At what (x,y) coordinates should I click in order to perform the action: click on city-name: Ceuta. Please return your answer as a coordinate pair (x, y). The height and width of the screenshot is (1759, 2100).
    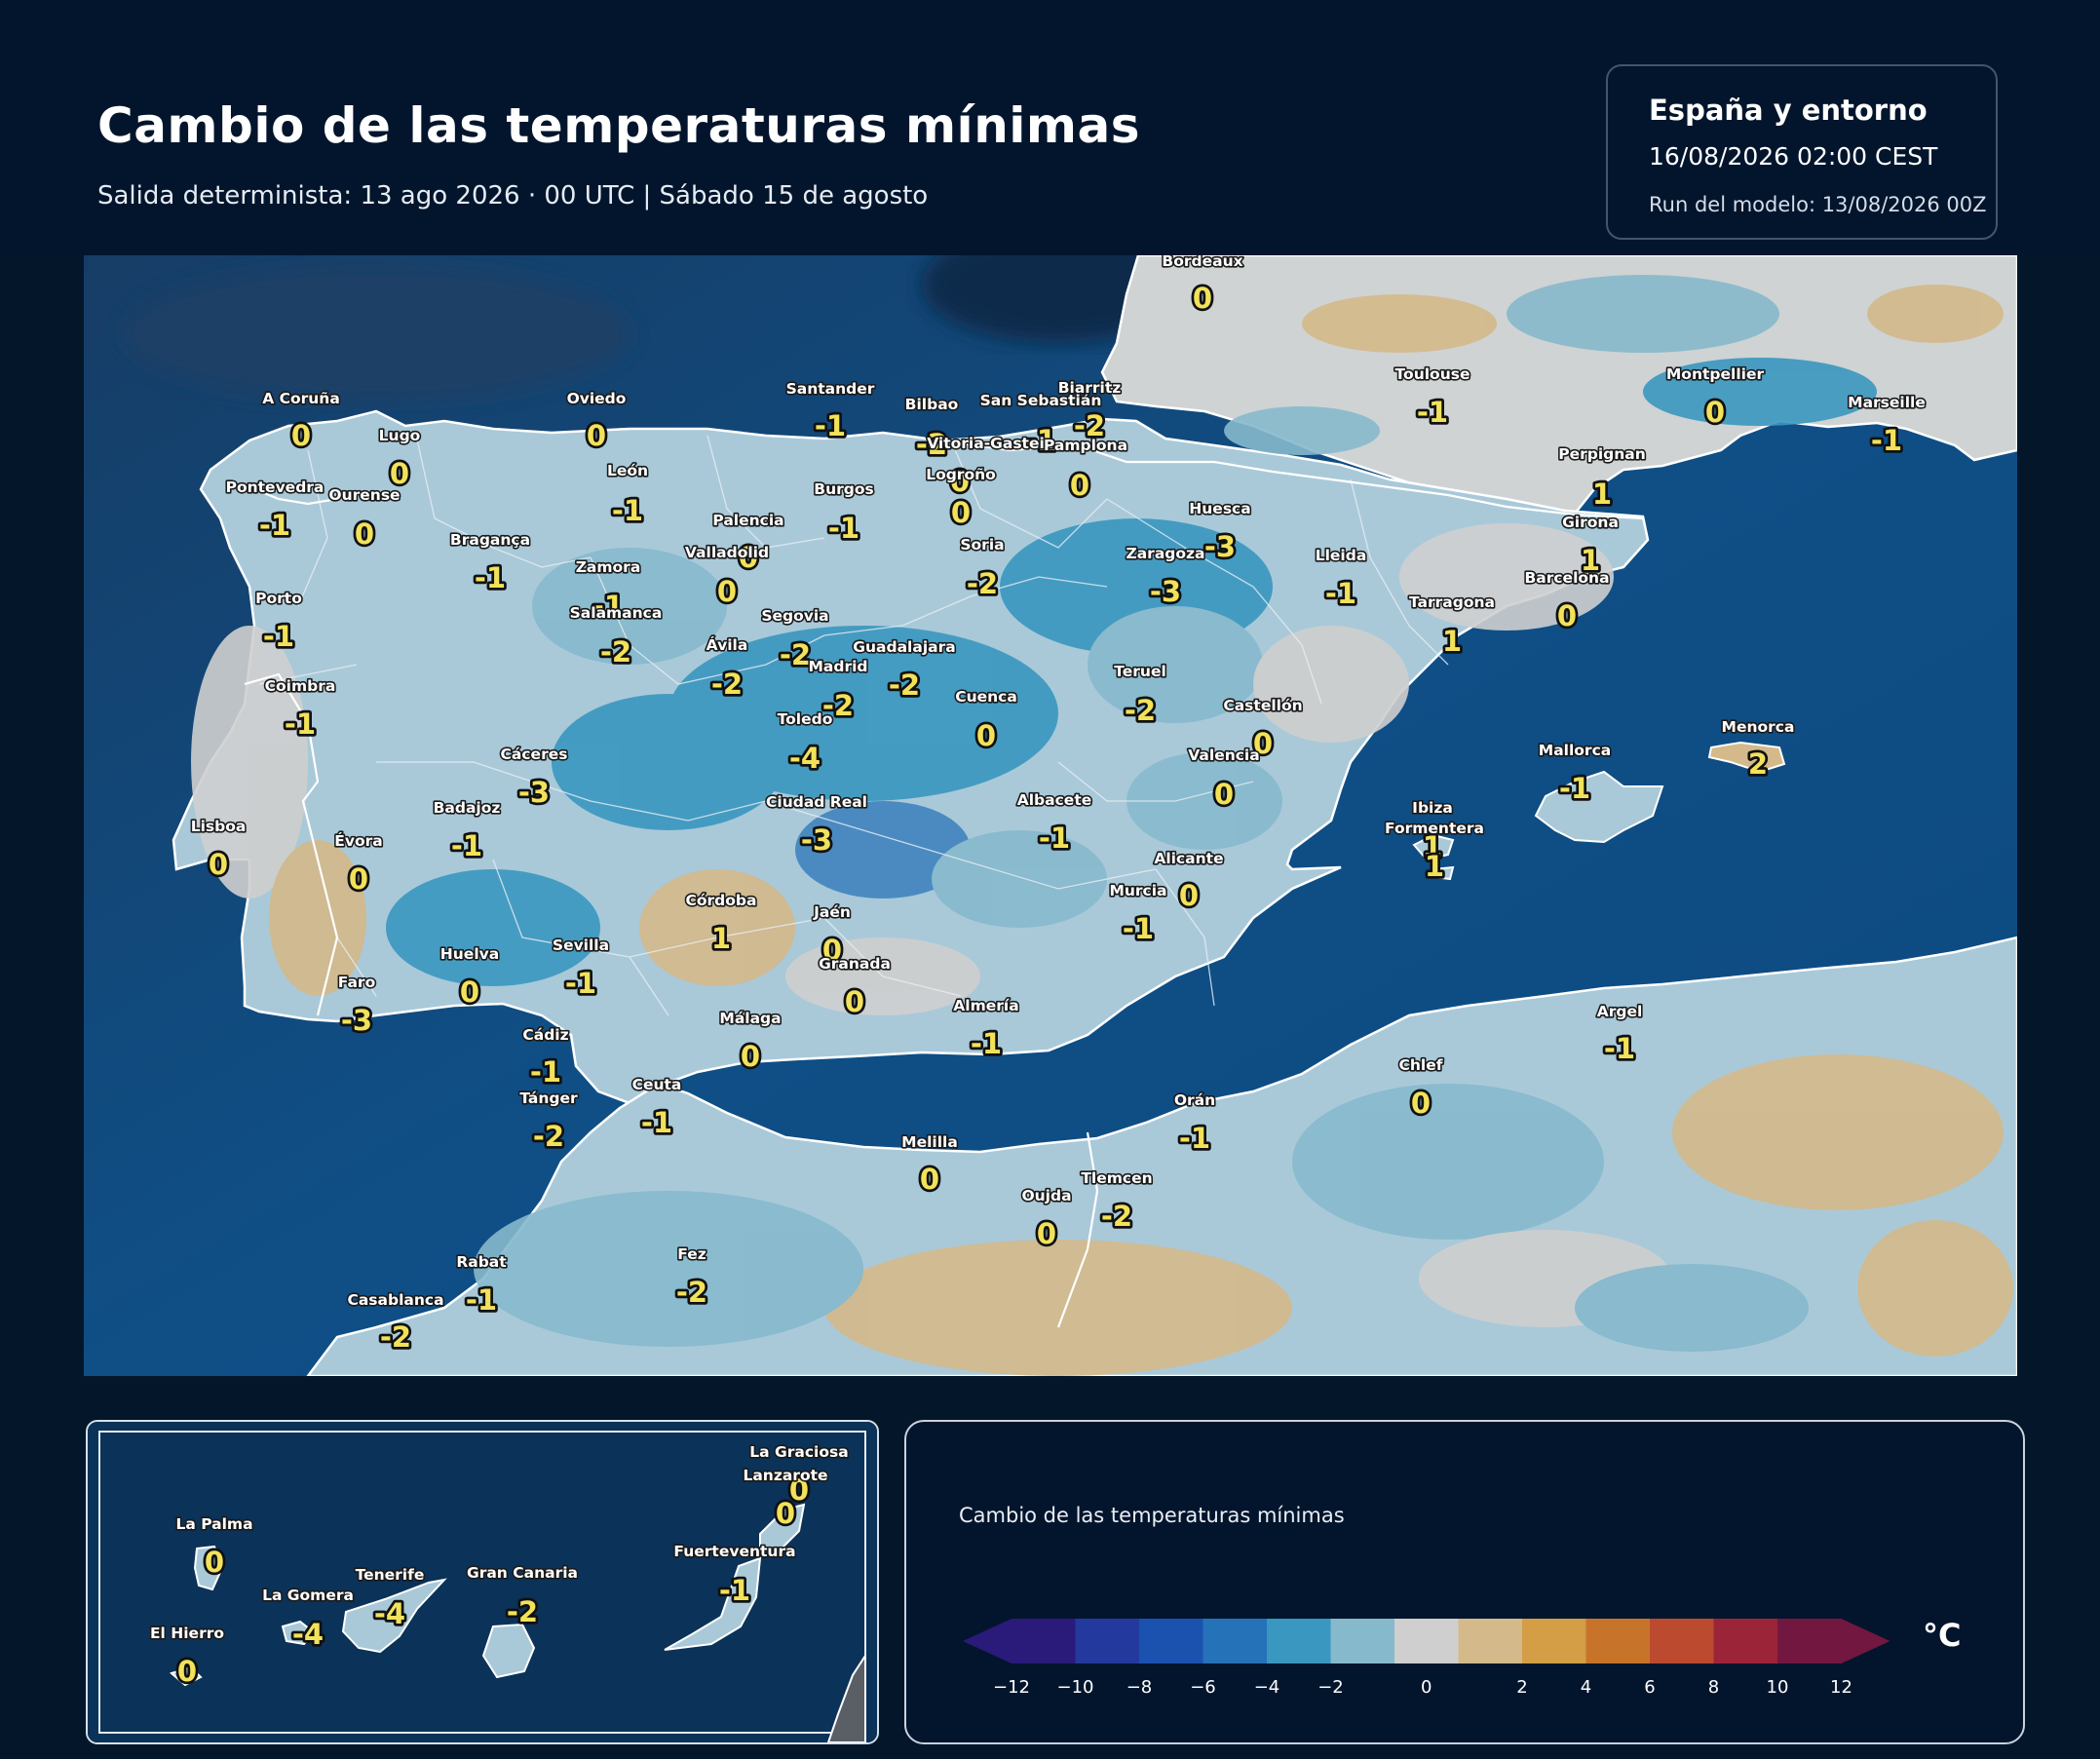
    Looking at the image, I should click on (657, 1084).